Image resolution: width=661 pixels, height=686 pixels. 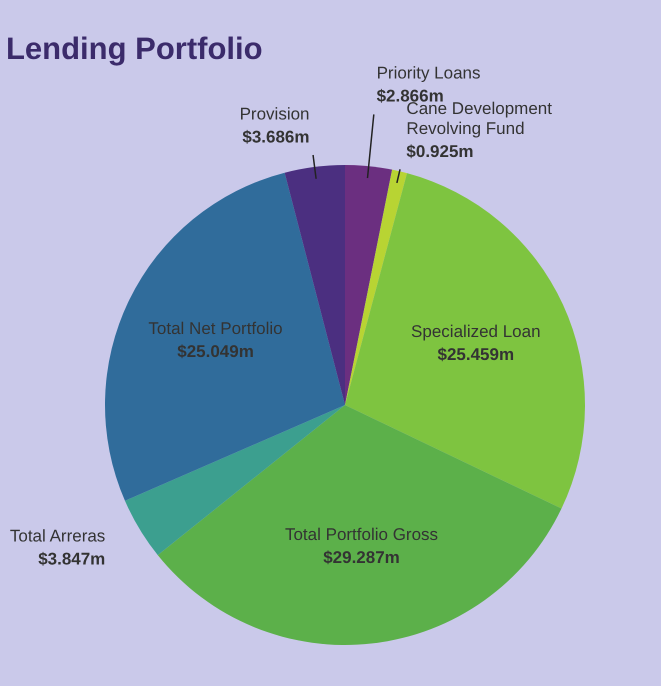 What do you see at coordinates (215, 351) in the screenshot?
I see `data-label: $25.049m` at bounding box center [215, 351].